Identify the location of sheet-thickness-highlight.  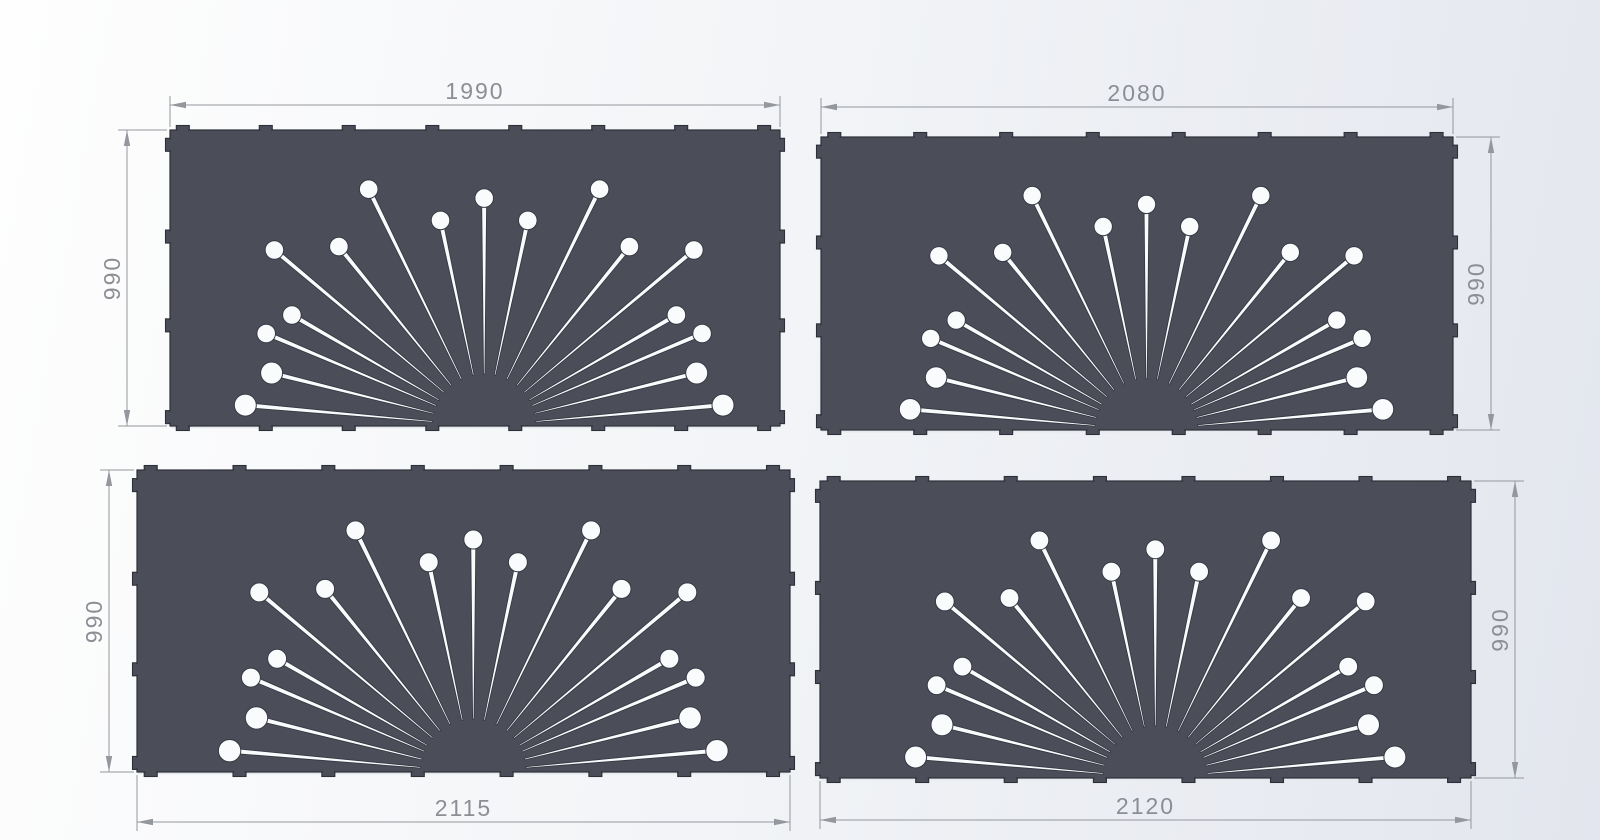
(463, 773).